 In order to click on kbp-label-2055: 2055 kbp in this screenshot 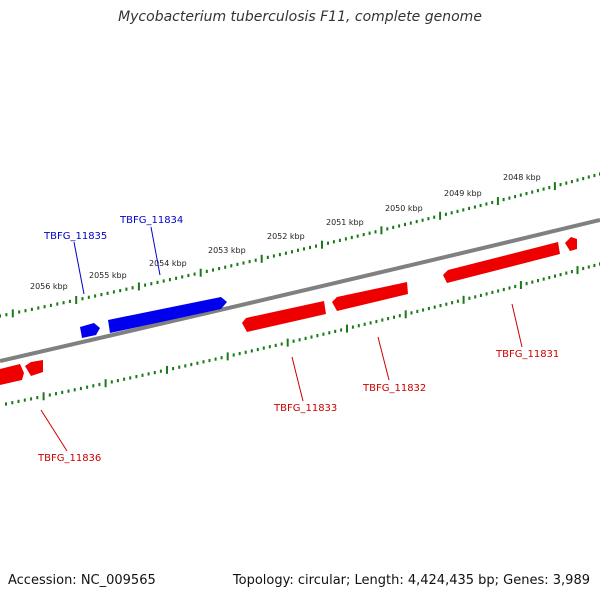, I will do `click(108, 275)`.